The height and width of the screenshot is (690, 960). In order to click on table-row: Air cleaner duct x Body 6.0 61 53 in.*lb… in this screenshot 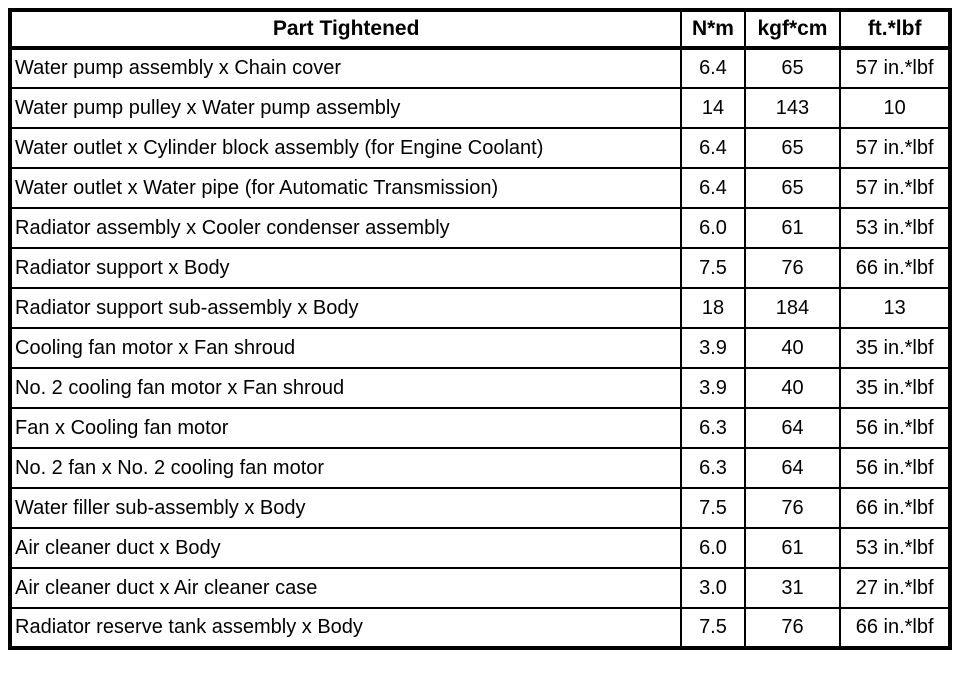, I will do `click(479, 548)`.